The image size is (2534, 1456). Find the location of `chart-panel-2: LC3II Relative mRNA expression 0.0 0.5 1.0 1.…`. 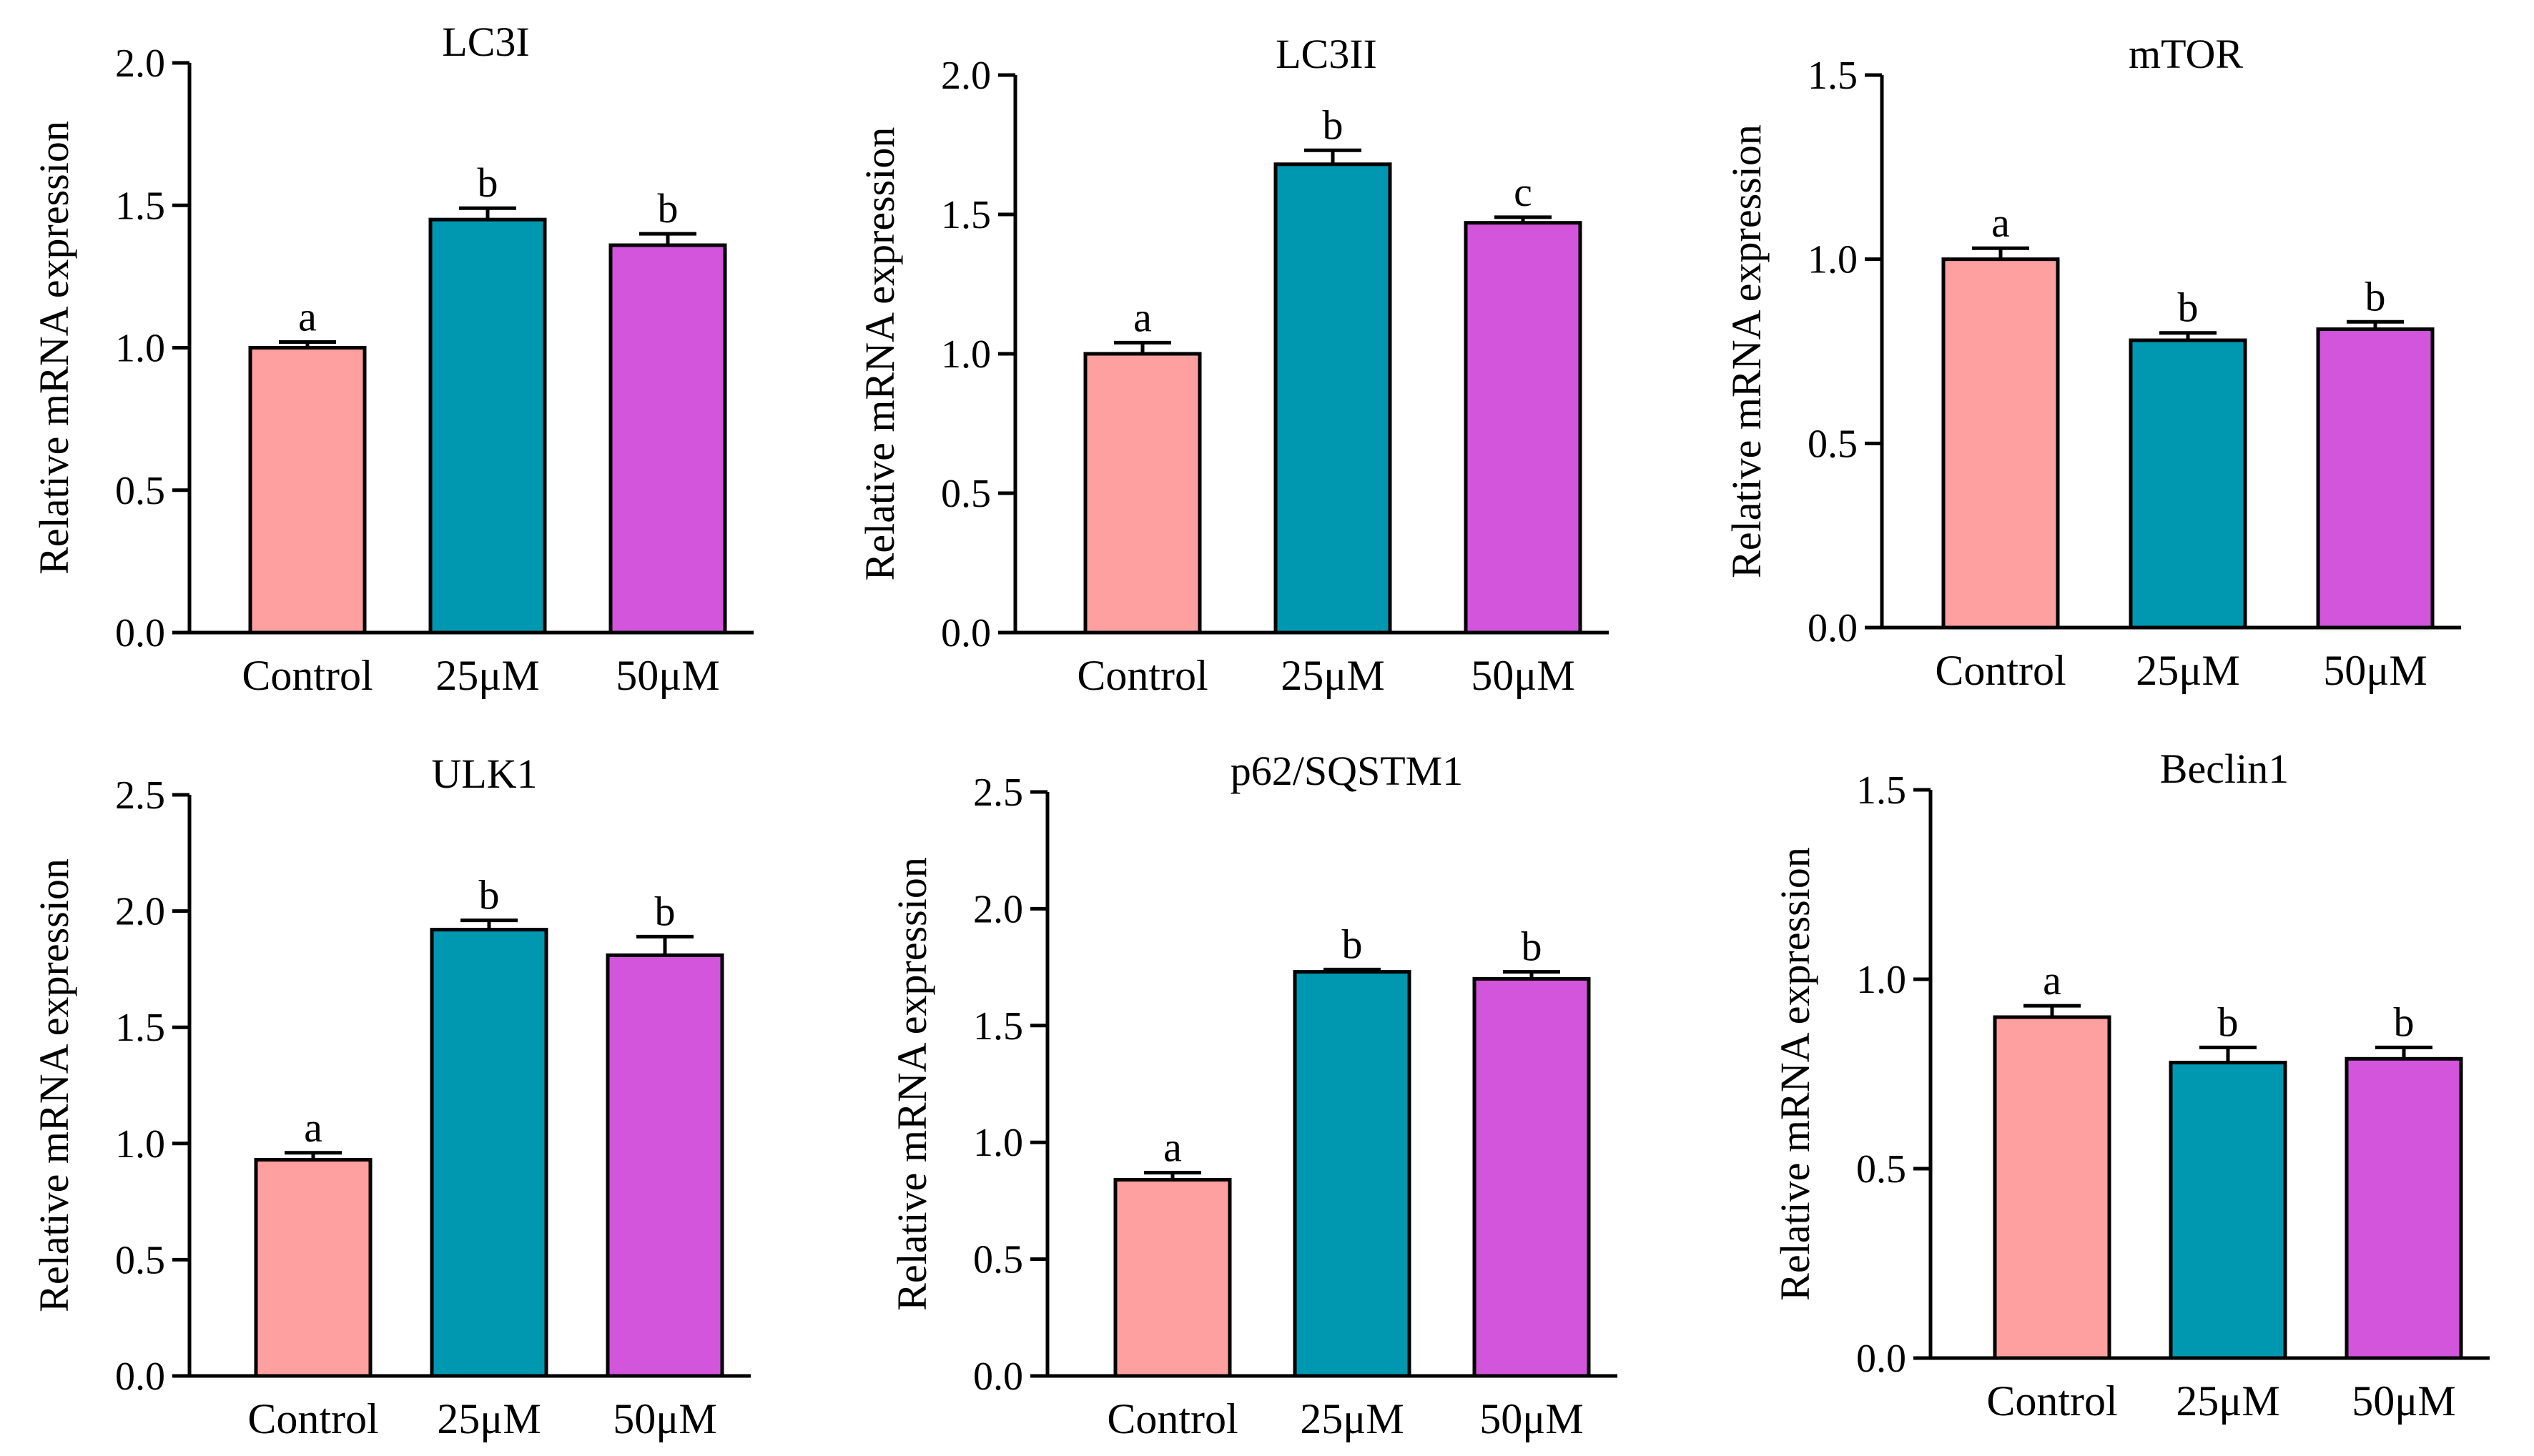

chart-panel-2: LC3II Relative mRNA expression 0.0 0.5 1.0 1.… is located at coordinates (1233, 365).